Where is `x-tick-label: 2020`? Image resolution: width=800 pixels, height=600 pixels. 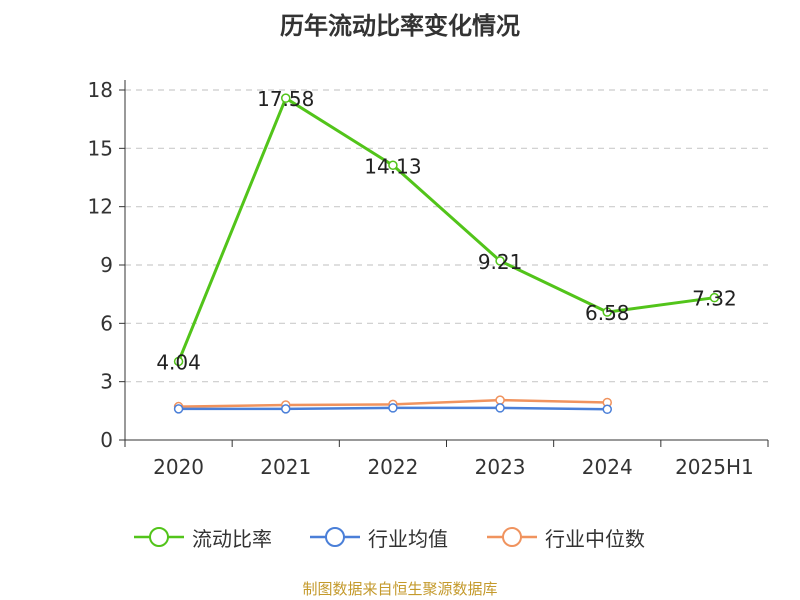
x-tick-label: 2020 is located at coordinates (178, 467).